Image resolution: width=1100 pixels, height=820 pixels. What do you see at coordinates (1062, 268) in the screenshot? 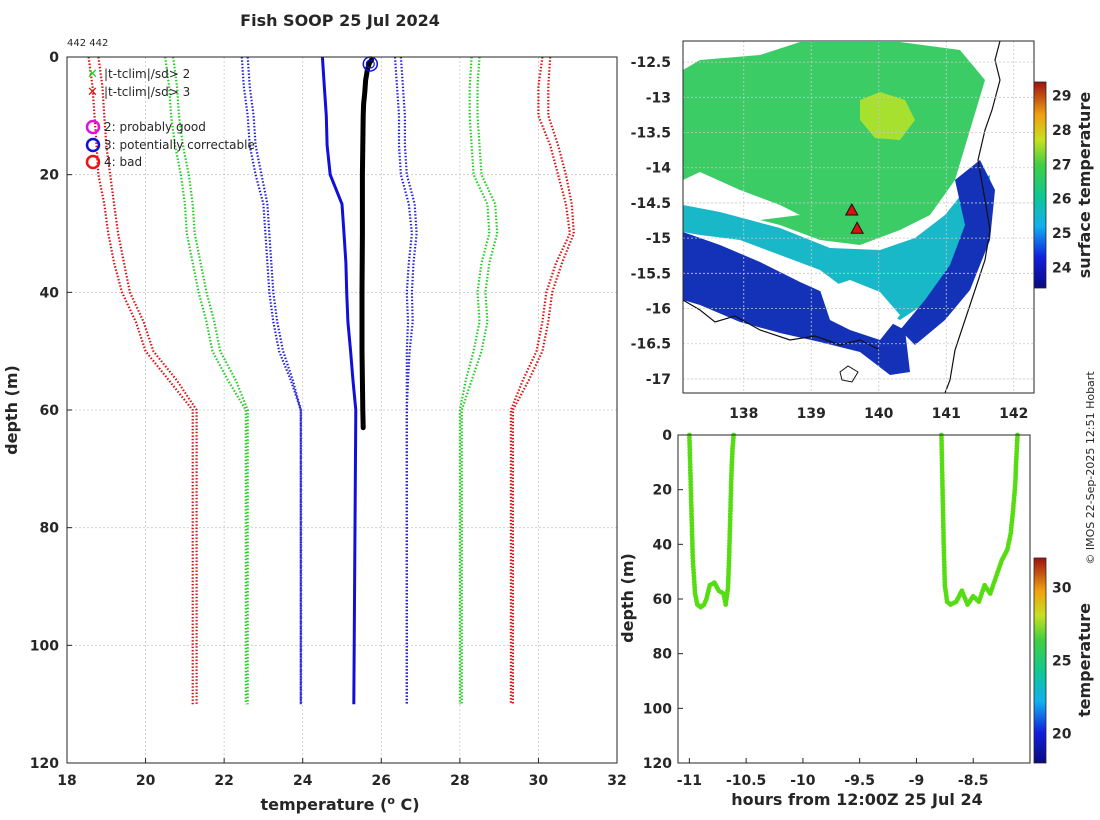
I see `map-colorbar-tick-label: 24` at bounding box center [1062, 268].